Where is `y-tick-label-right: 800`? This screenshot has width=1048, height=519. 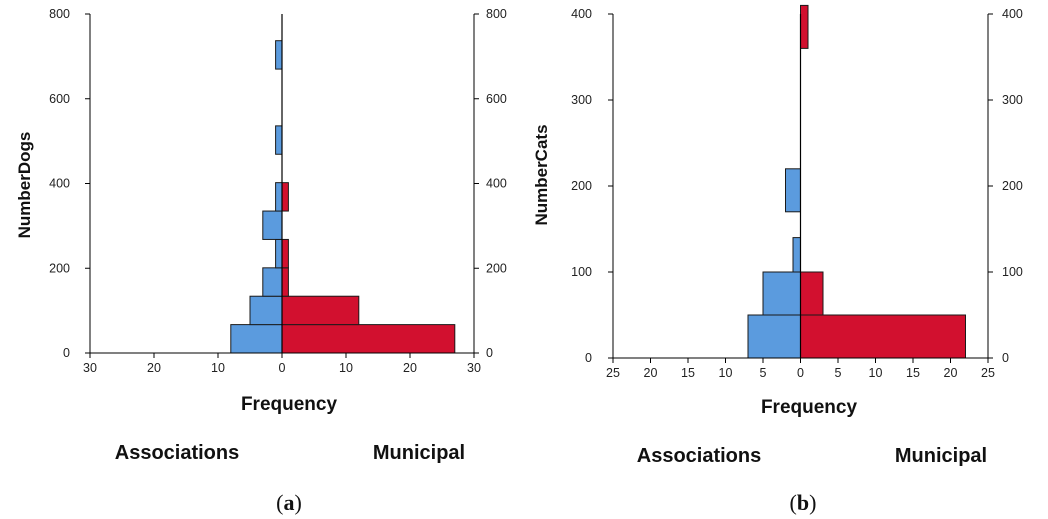 y-tick-label-right: 800 is located at coordinates (496, 14).